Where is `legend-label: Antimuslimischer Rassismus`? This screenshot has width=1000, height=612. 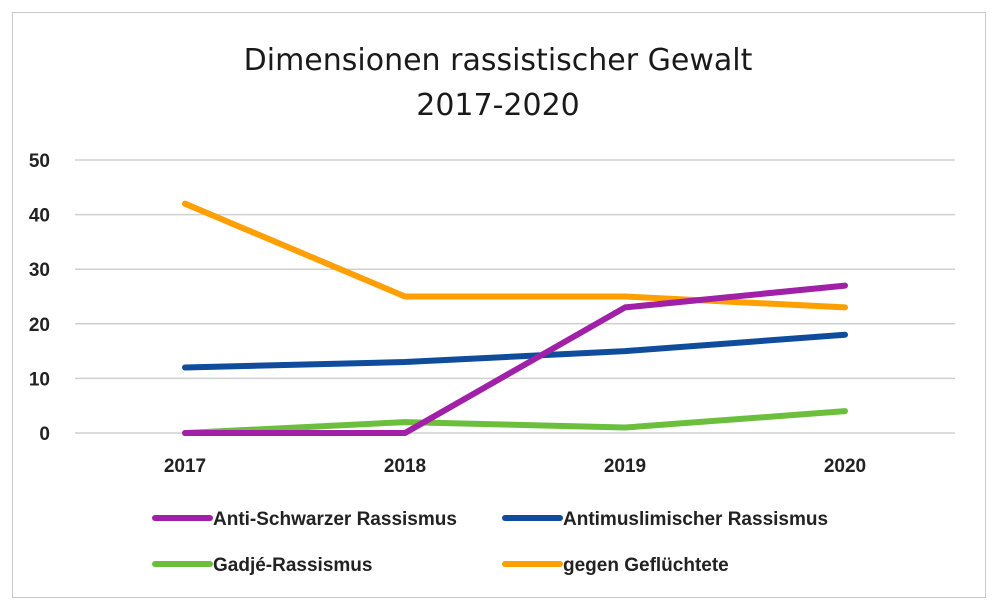
legend-label: Antimuslimischer Rassismus is located at coordinates (695, 519).